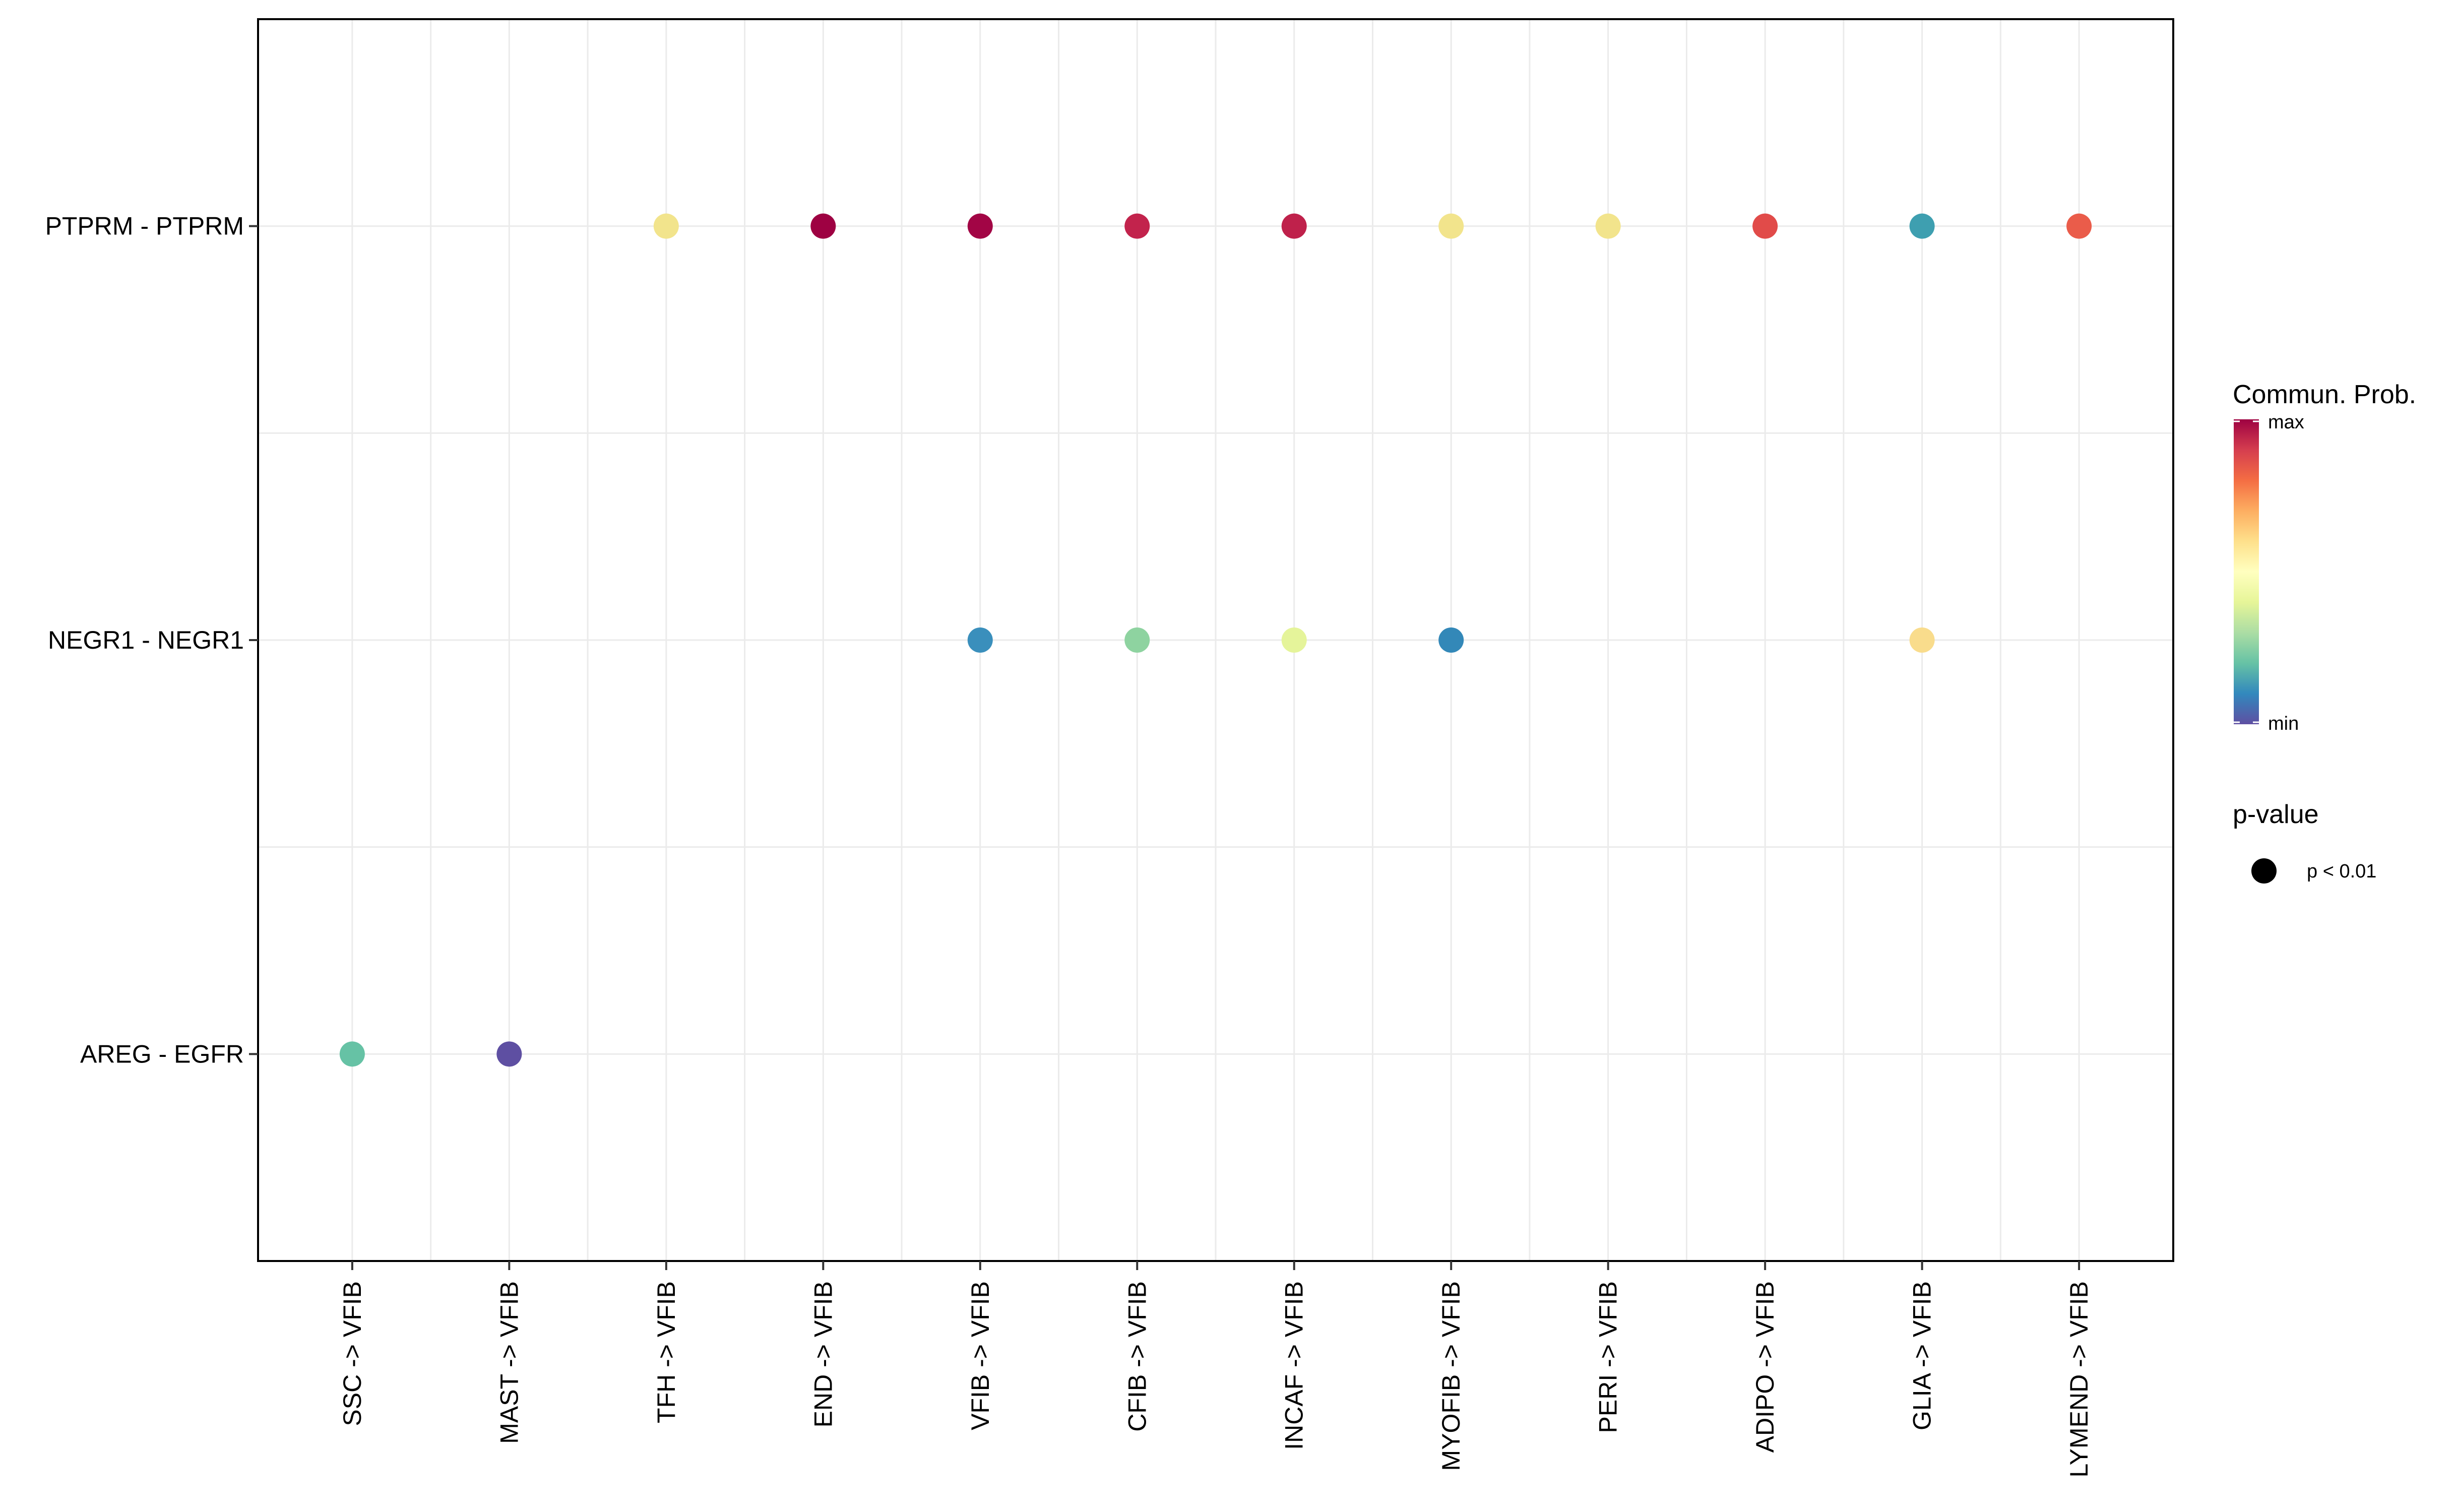  I want to click on size-legend-label: p < 0.01, so click(2341, 871).